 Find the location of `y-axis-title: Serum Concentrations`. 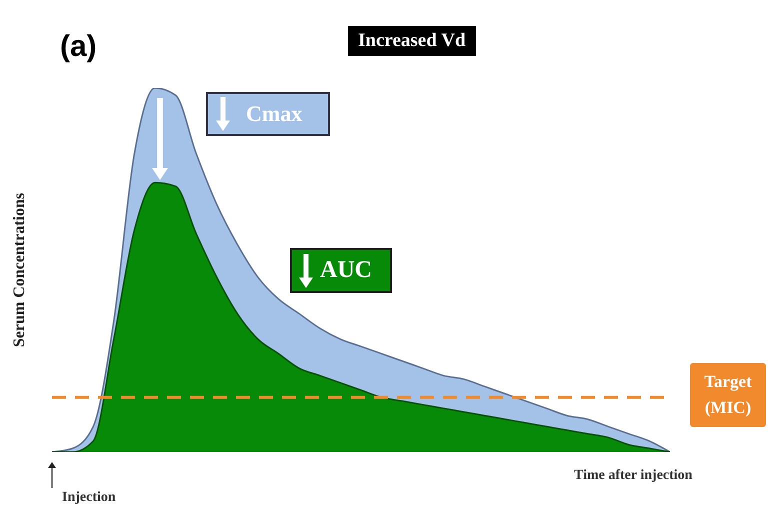

y-axis-title: Serum Concentrations is located at coordinates (20, 270).